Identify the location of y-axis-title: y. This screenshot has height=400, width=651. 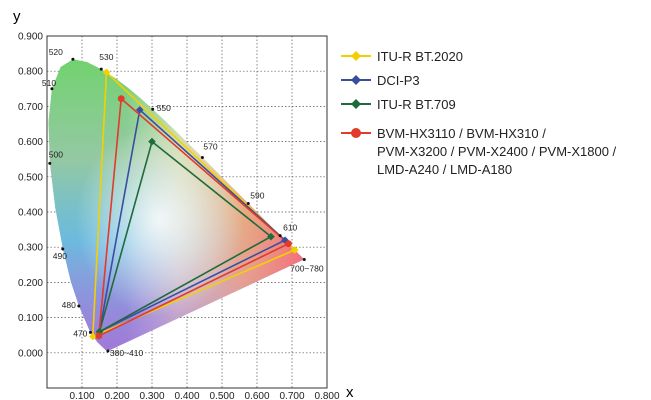
(17, 16).